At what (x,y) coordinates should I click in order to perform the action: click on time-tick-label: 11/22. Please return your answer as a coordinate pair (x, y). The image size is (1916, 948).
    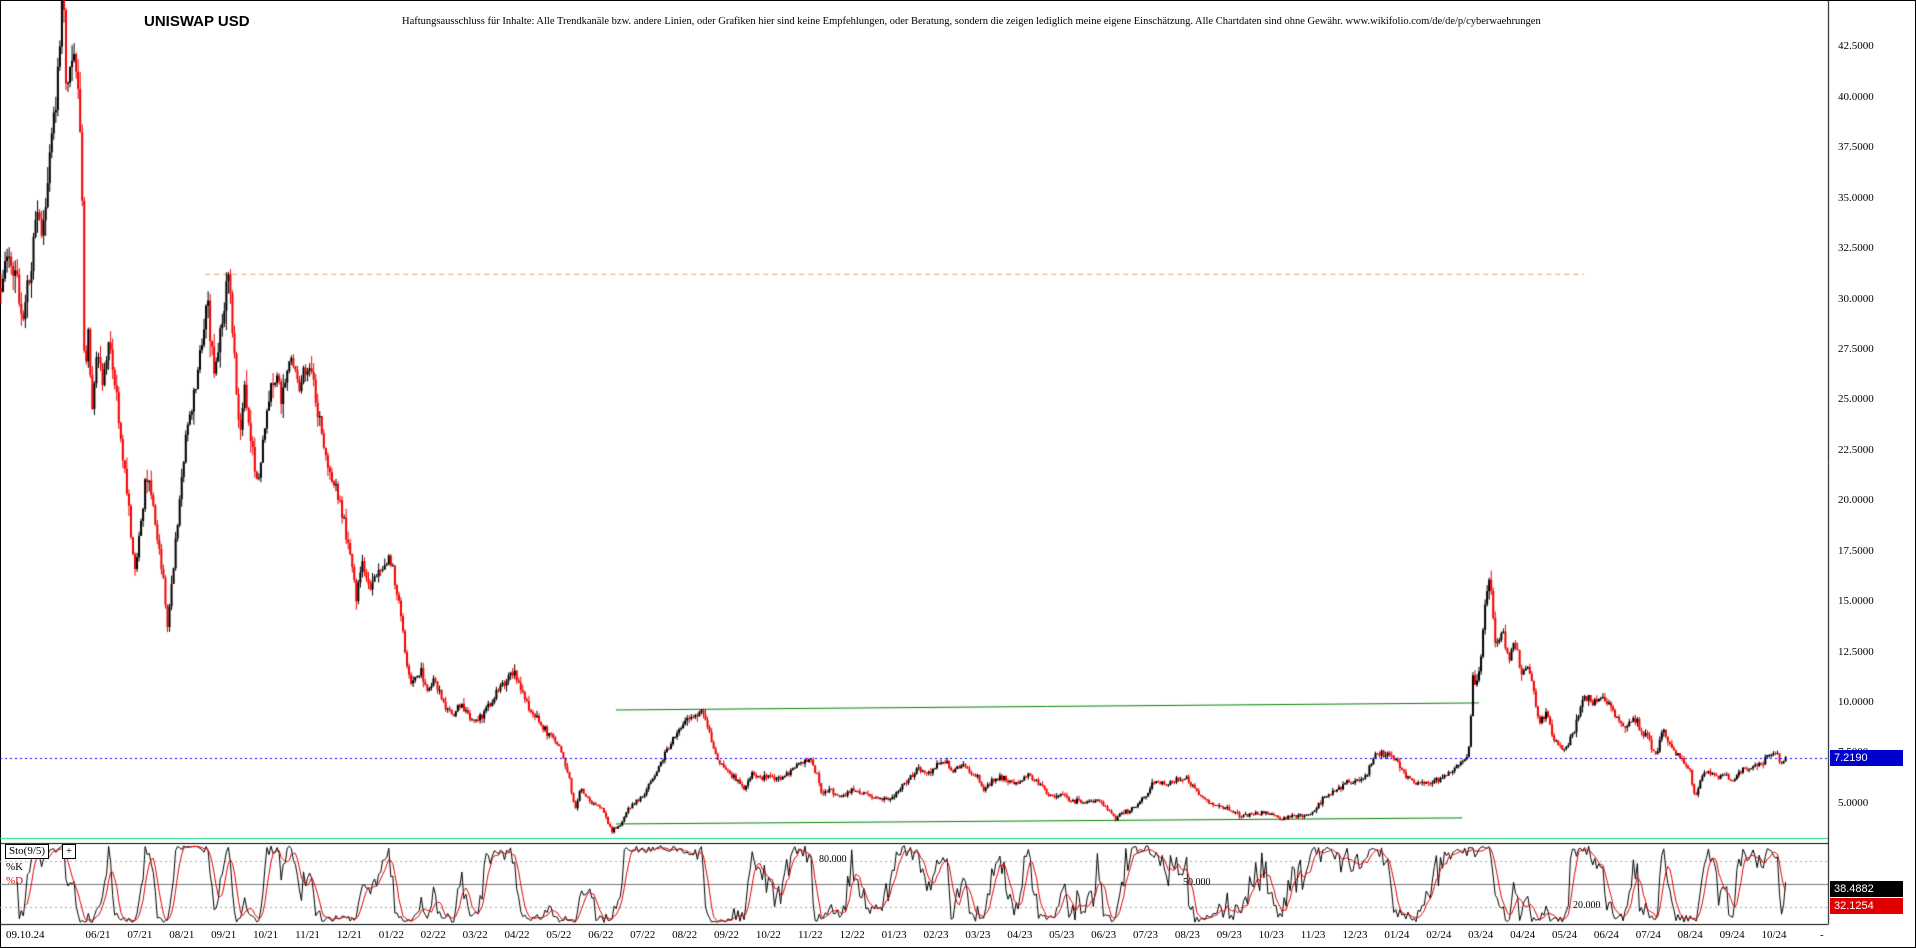
    Looking at the image, I should click on (810, 935).